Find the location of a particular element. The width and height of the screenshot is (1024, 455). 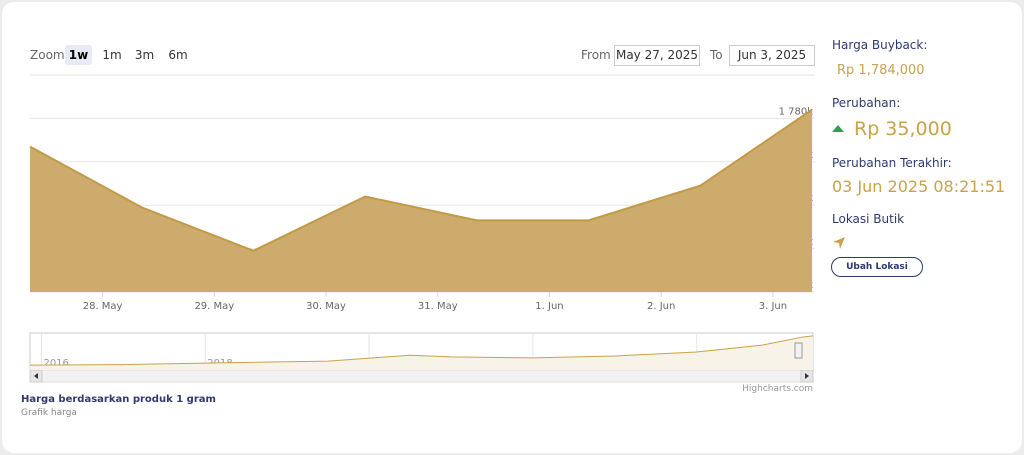

location-label: Lokasi Butik is located at coordinates (868, 219).